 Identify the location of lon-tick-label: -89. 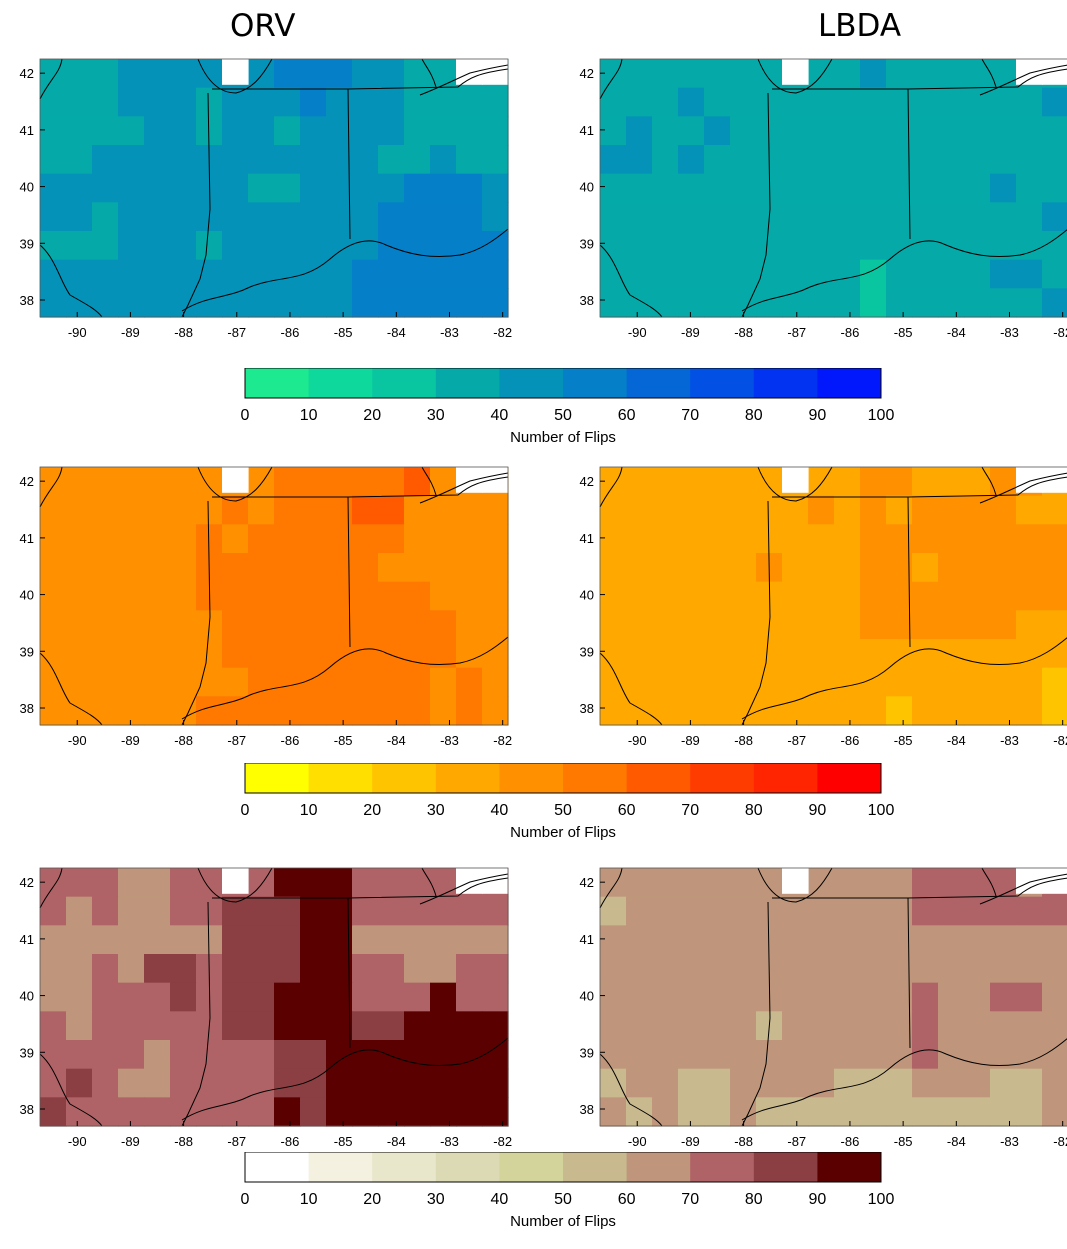
(690, 740).